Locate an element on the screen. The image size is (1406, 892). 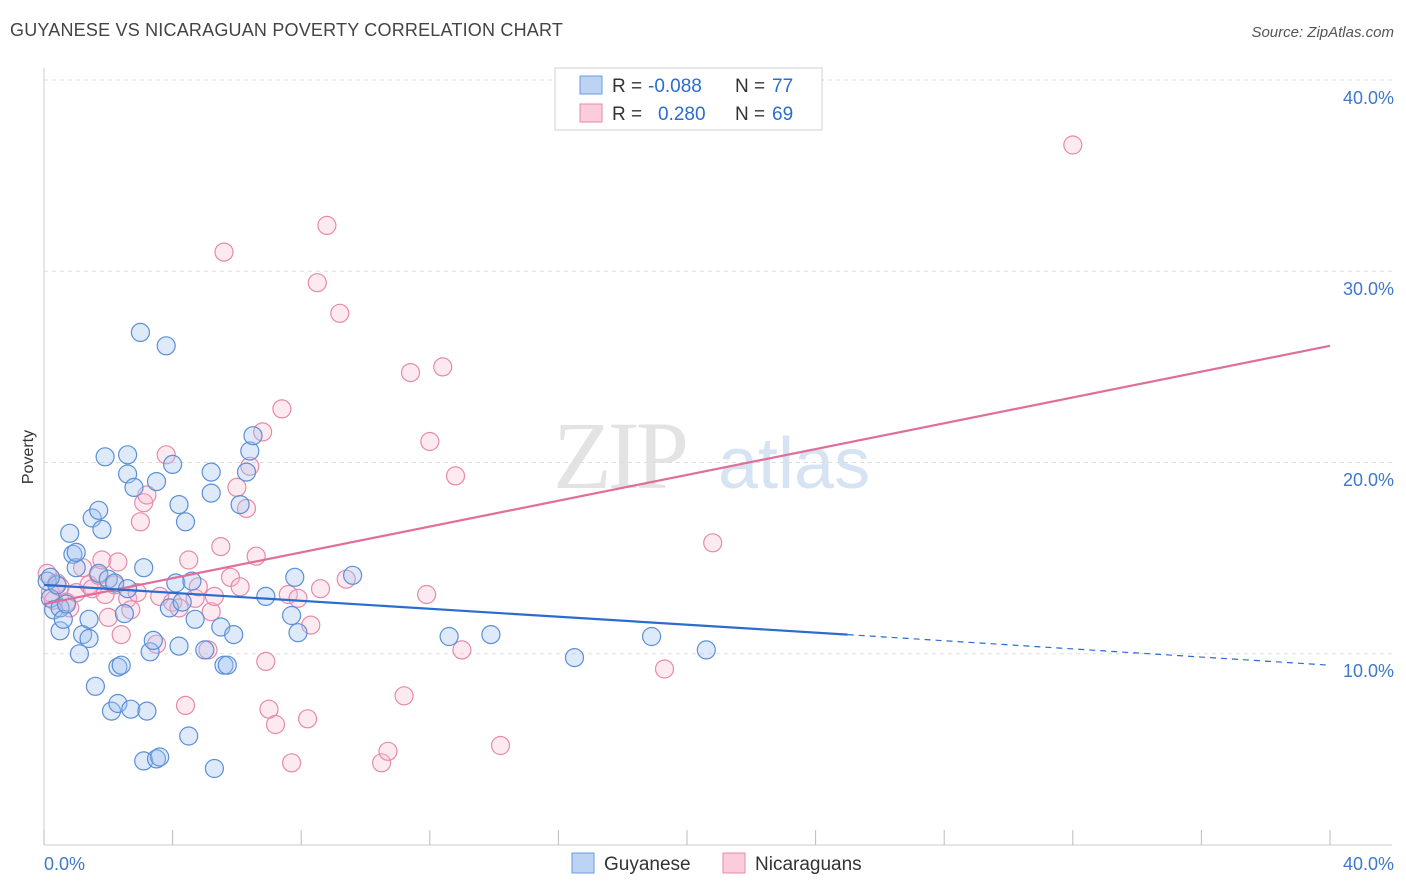
legend-item-nicaraguans: Nicaraguans is located at coordinates (792, 863).